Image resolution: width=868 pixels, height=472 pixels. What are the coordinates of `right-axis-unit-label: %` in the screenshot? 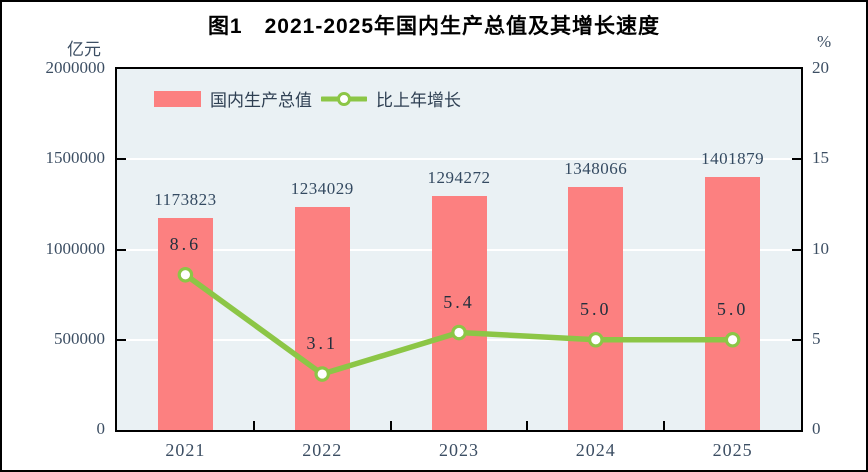 It's located at (824, 41).